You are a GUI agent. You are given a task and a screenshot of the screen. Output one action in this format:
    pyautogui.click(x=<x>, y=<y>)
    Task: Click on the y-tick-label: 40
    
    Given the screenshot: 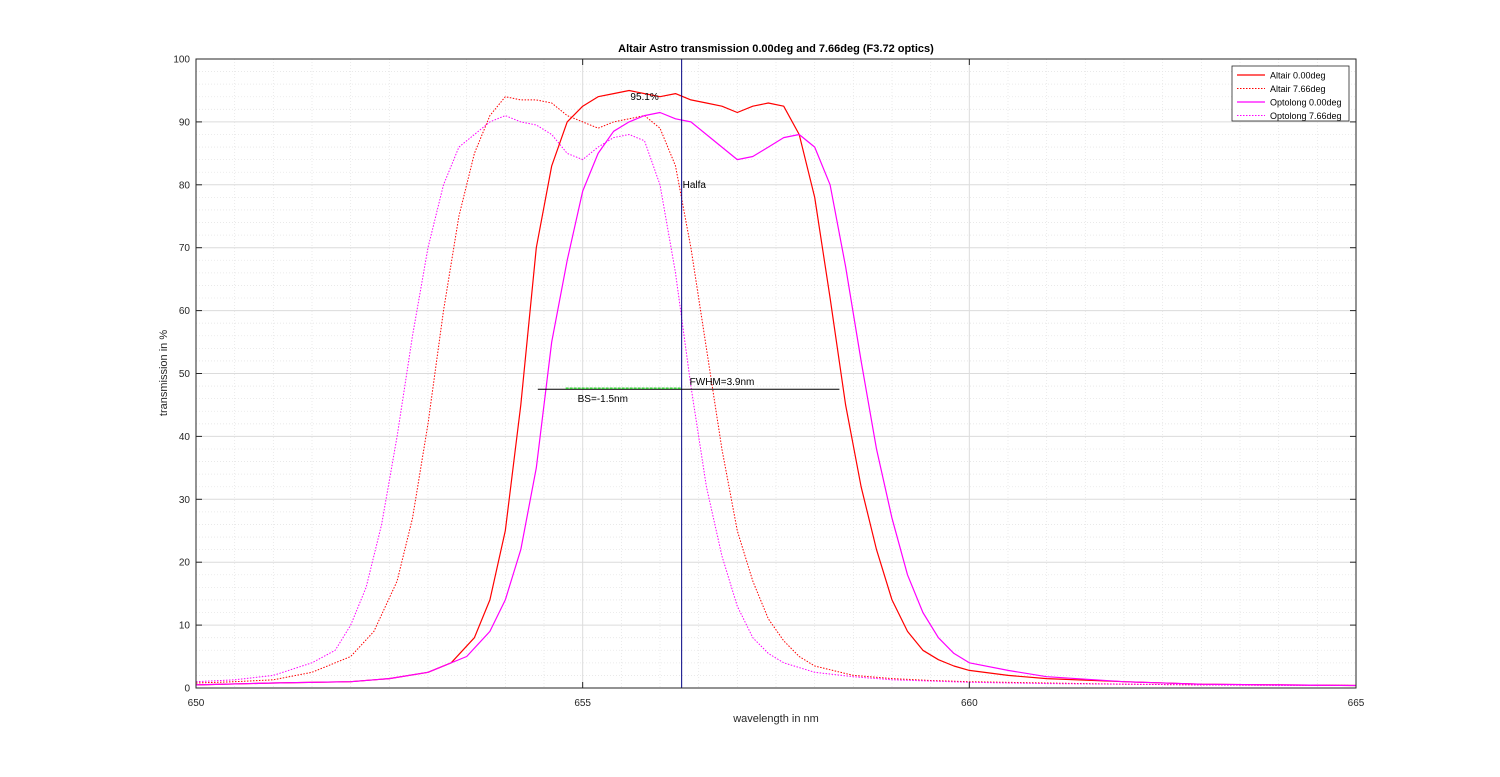 What is the action you would take?
    pyautogui.click(x=185, y=437)
    